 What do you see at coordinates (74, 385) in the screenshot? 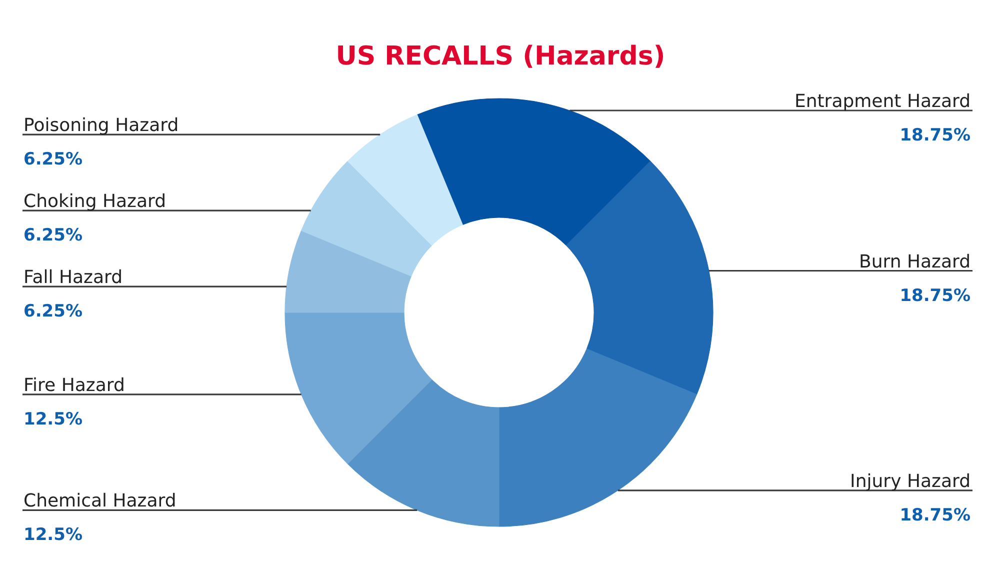
I see `slice-label: Fire Hazard` at bounding box center [74, 385].